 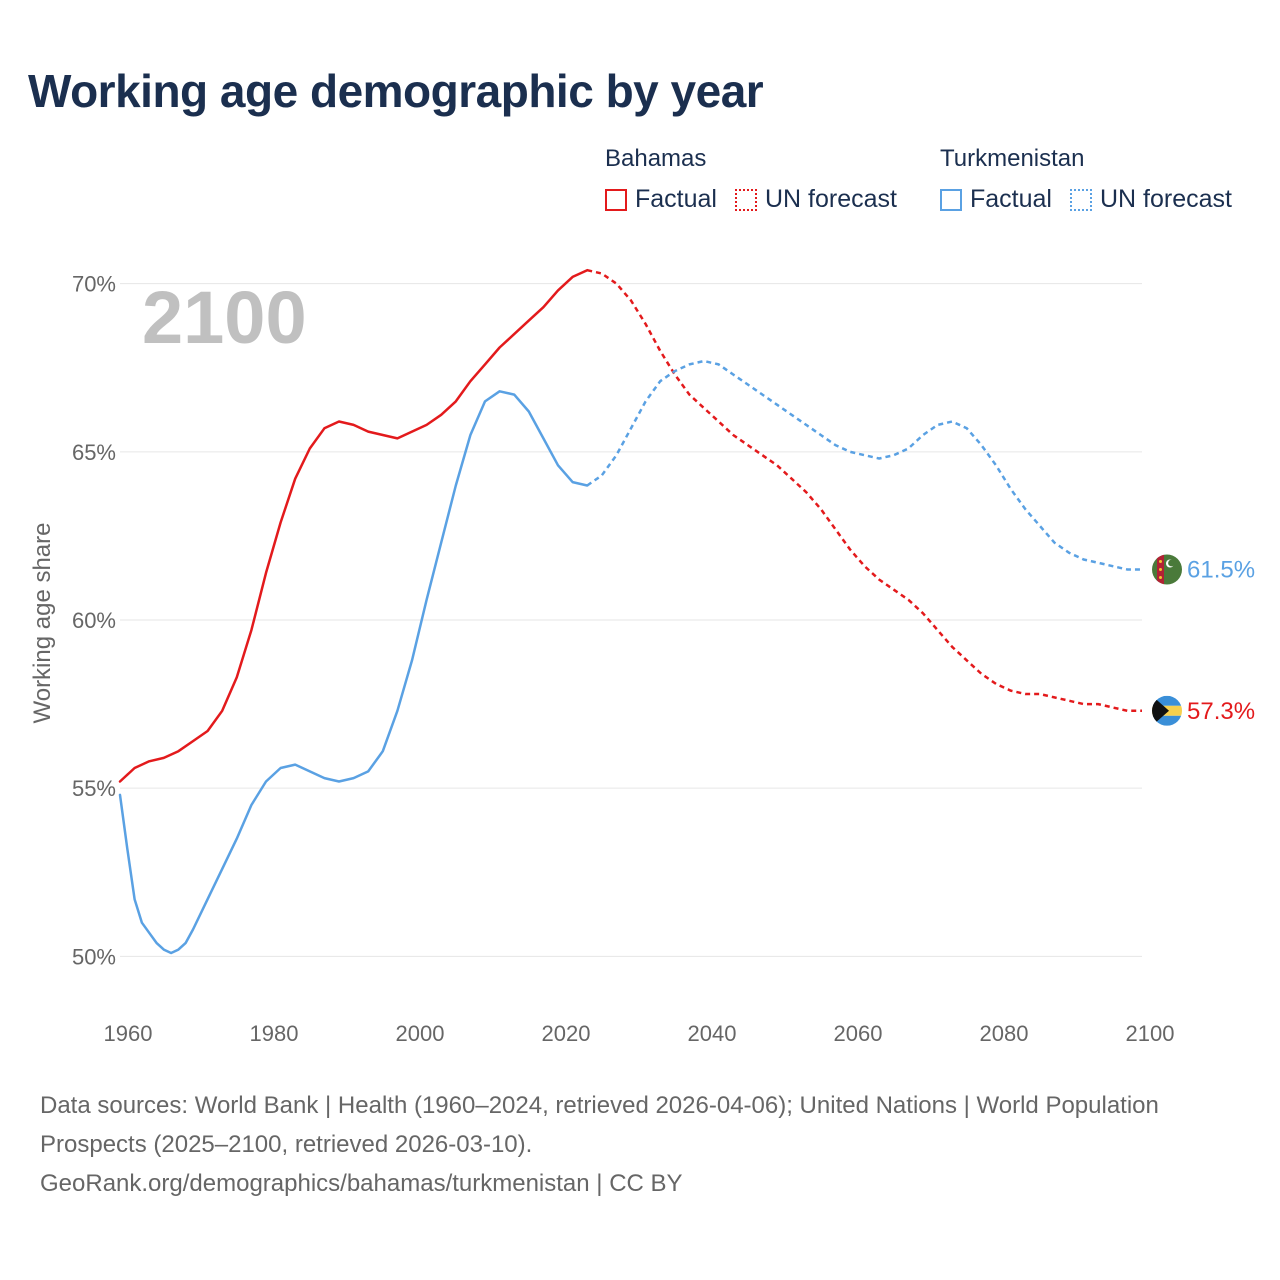 I want to click on y-tick-label: 70%, so click(x=94, y=284).